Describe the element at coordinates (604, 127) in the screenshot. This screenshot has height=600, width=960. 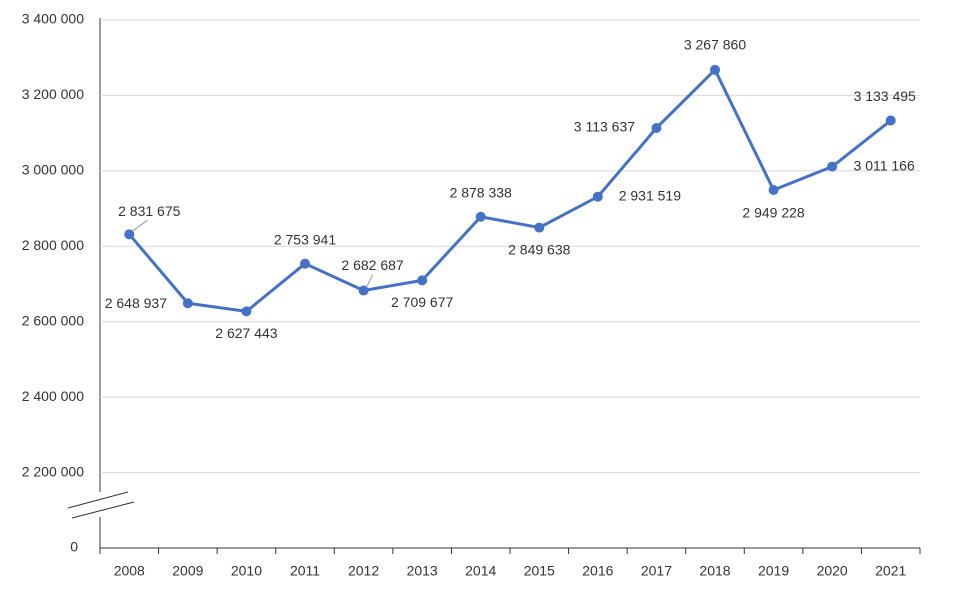
I see `data-label: 3 113 637` at that location.